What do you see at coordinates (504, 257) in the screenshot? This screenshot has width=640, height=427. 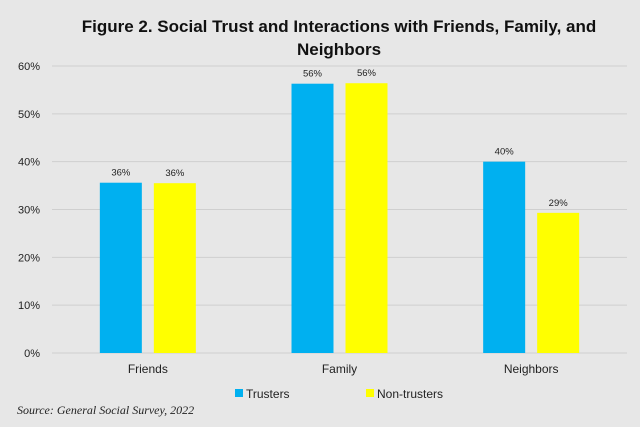 I see `bar-trusters-neighbors` at bounding box center [504, 257].